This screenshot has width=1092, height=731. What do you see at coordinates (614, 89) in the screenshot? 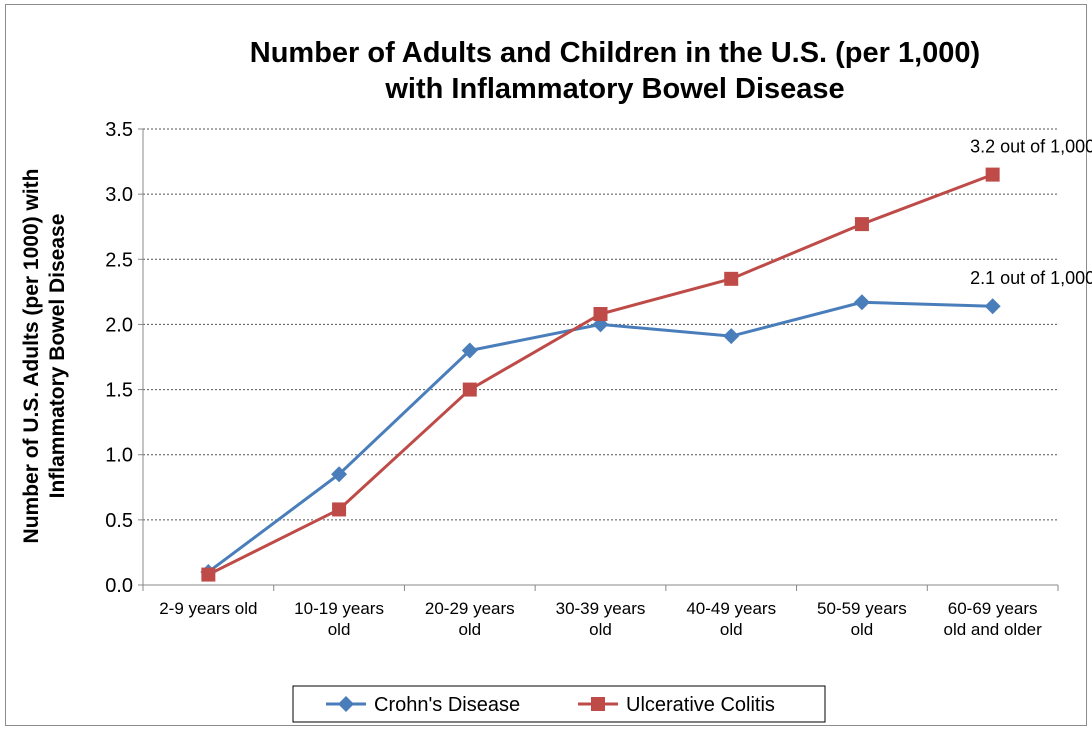
I see `chart-title-line-2: with Inflammatory Bowel Disease` at bounding box center [614, 89].